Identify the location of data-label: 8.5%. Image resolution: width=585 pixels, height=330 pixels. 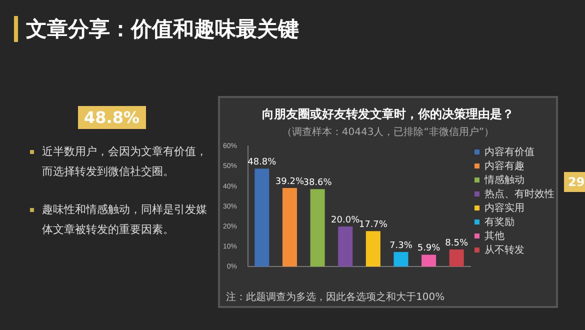
(456, 243).